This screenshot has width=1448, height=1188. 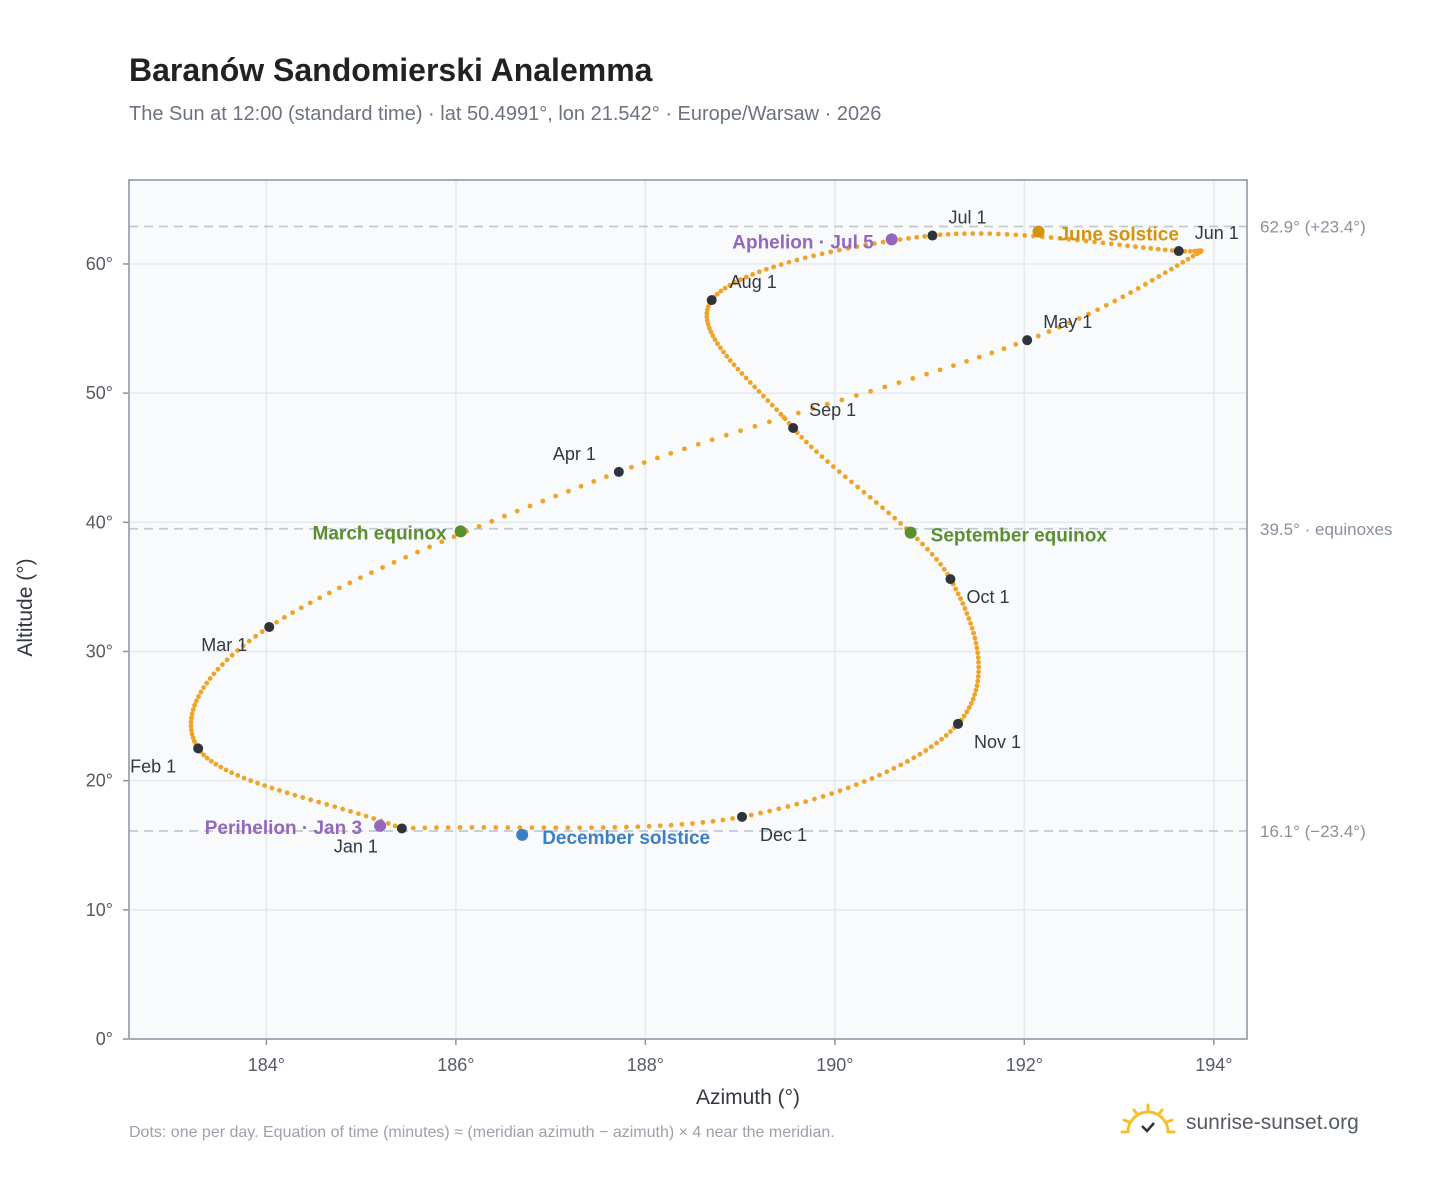 I want to click on month-label: Jul 1, so click(x=967, y=218).